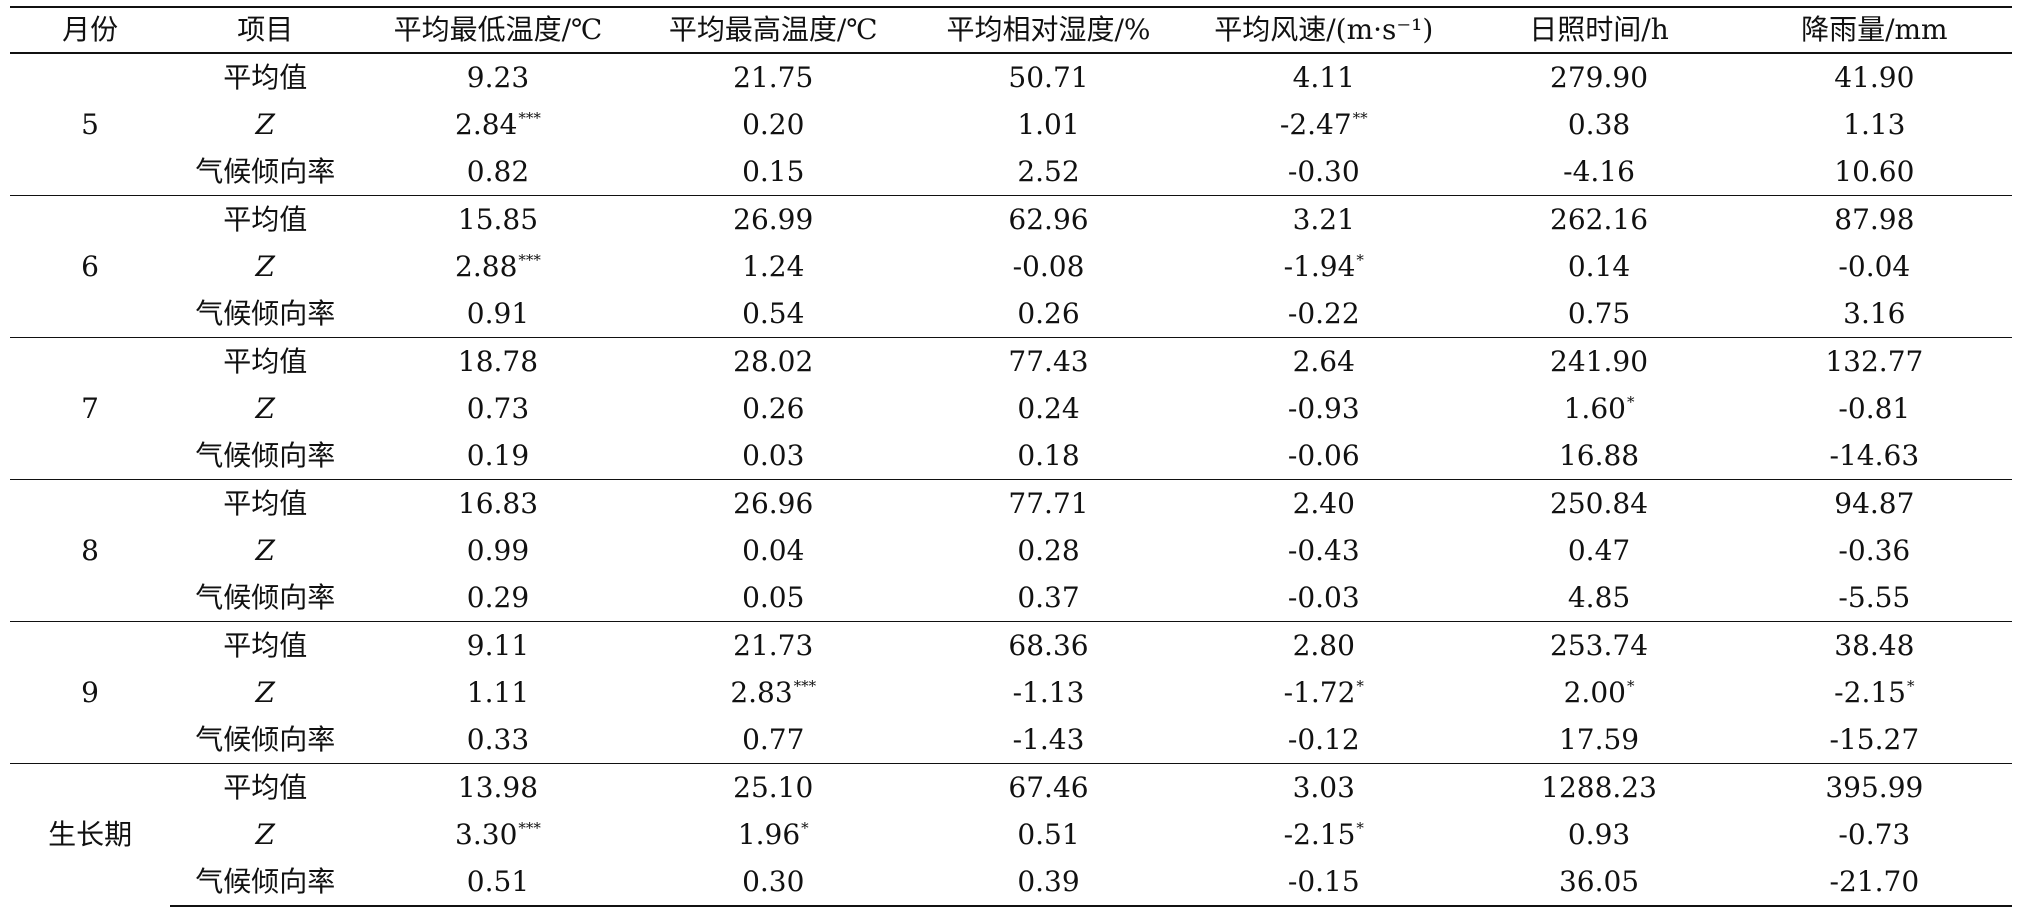  What do you see at coordinates (1599, 645) in the screenshot?
I see `cell-sunshine: 253.74` at bounding box center [1599, 645].